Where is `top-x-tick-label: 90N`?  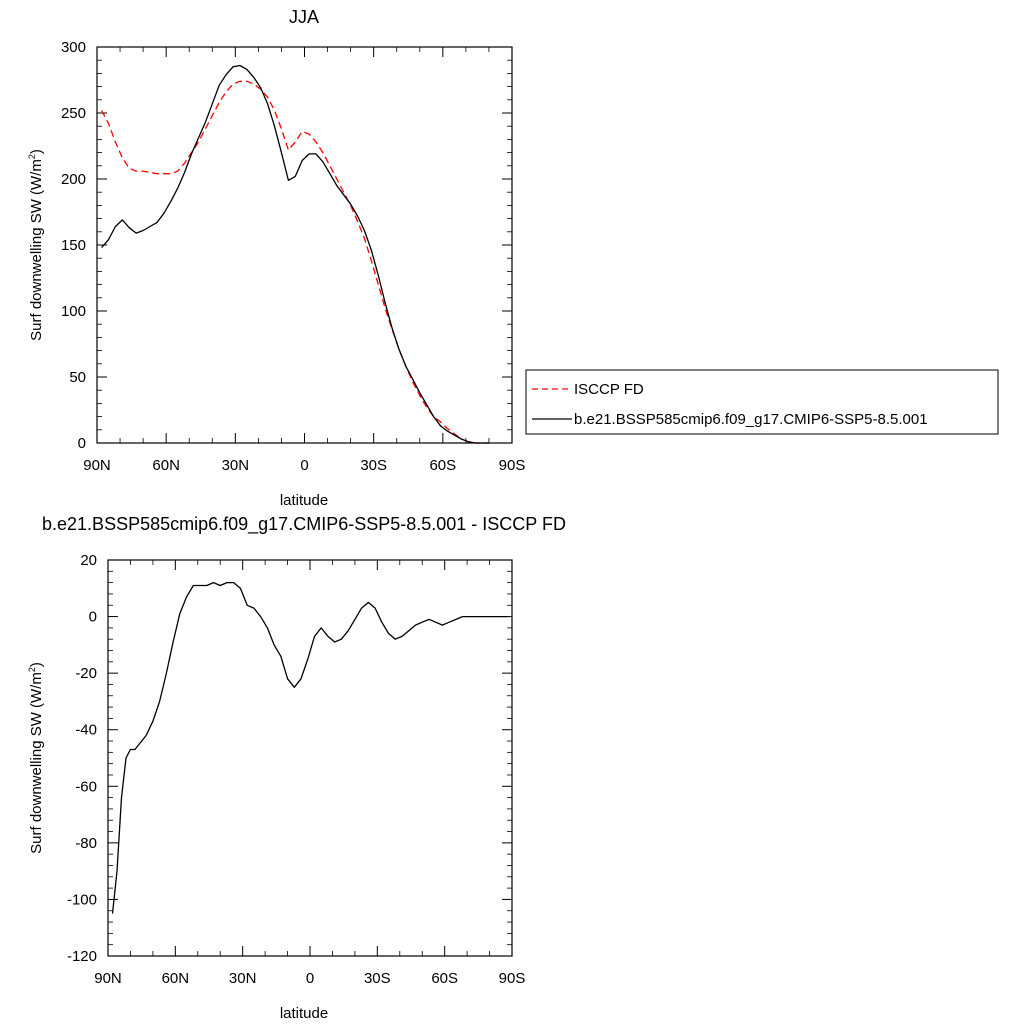 top-x-tick-label: 90N is located at coordinates (97, 465).